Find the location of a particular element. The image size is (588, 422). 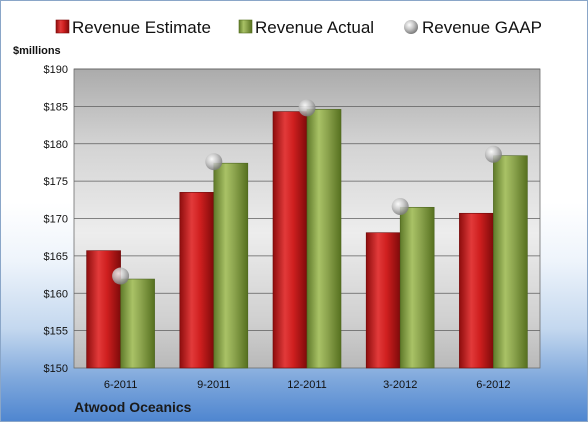

y-tick-label: $155 is located at coordinates (56, 332).